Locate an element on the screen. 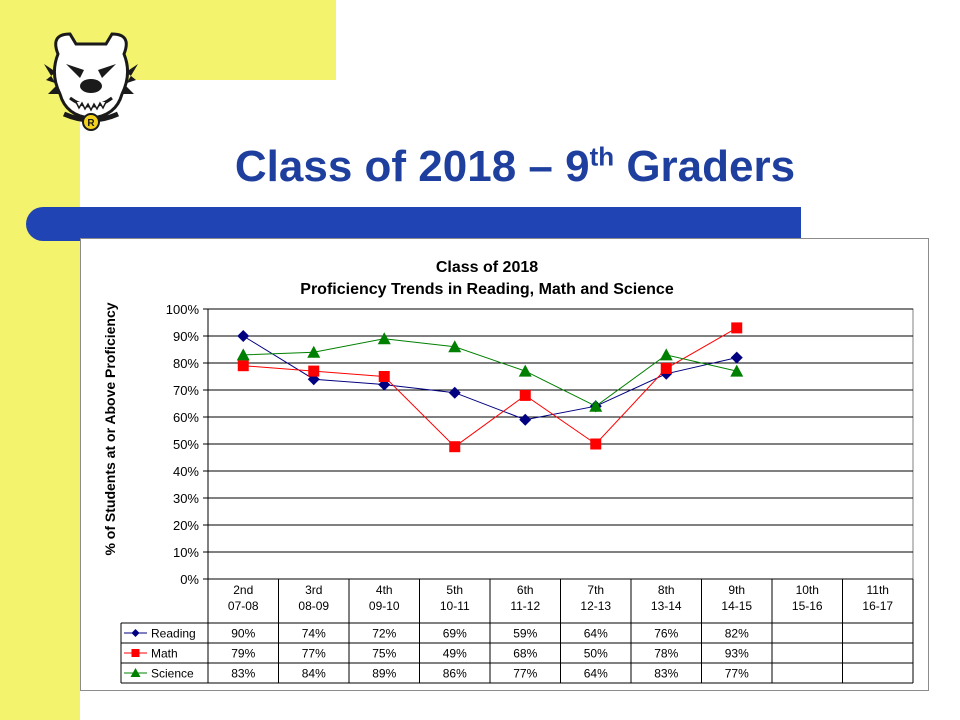 Image resolution: width=960 pixels, height=720 pixels. x-tick-grade: 4th is located at coordinates (384, 590).